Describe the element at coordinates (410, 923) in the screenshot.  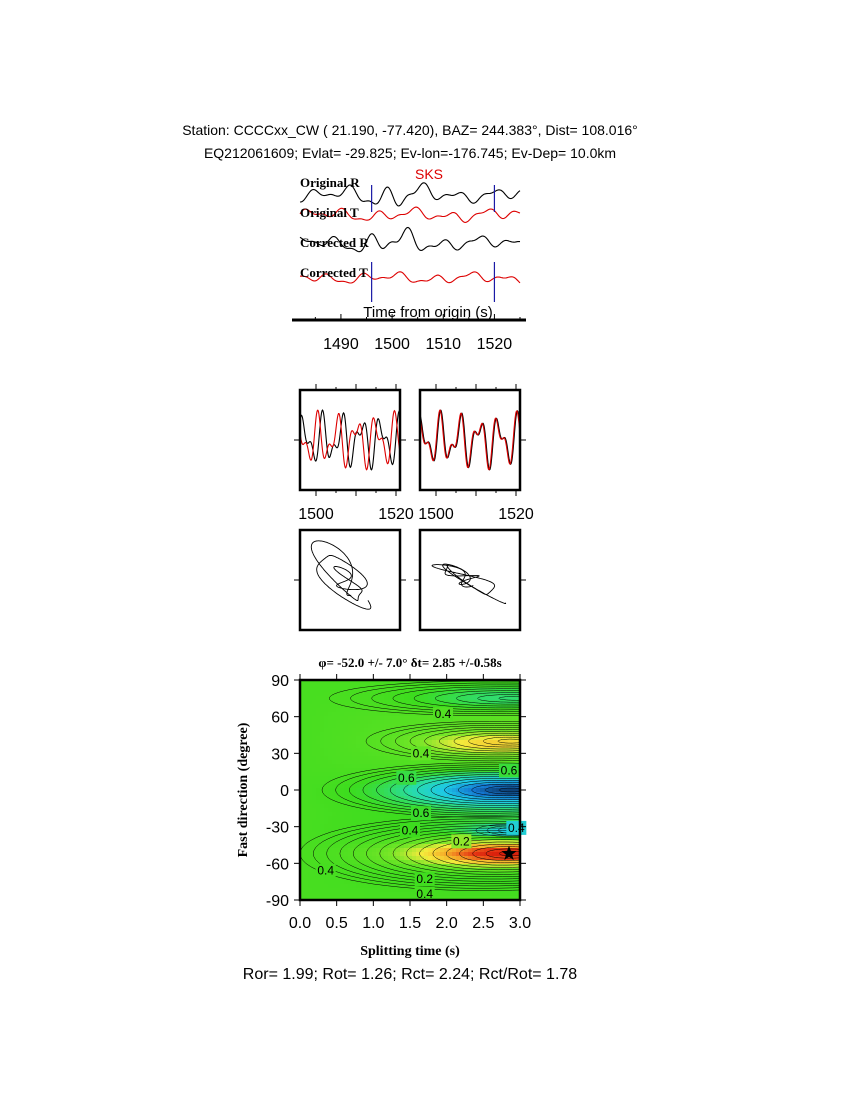
I see `grid-x-tick-label: 1.5` at that location.